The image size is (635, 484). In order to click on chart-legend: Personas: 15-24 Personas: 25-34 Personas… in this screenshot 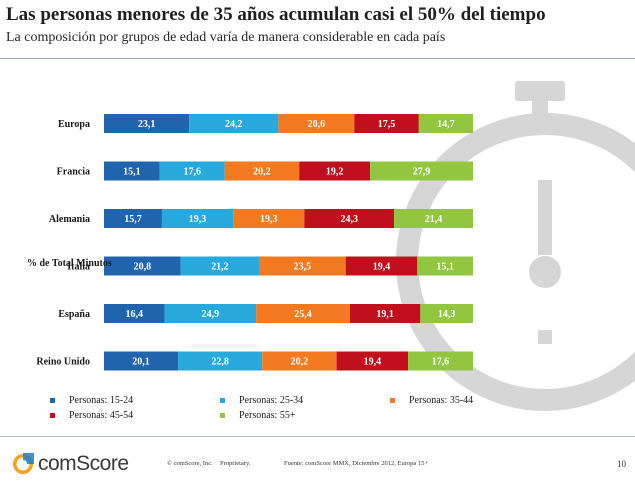, I will do `click(317, 408)`.